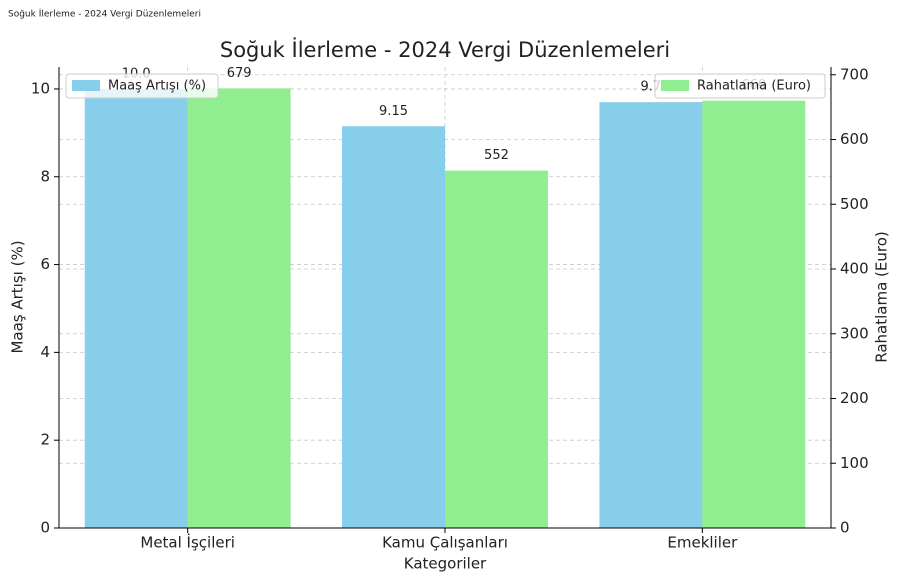 This screenshot has width=900, height=578. What do you see at coordinates (854, 269) in the screenshot?
I see `y2-tick-label: 400` at bounding box center [854, 269].